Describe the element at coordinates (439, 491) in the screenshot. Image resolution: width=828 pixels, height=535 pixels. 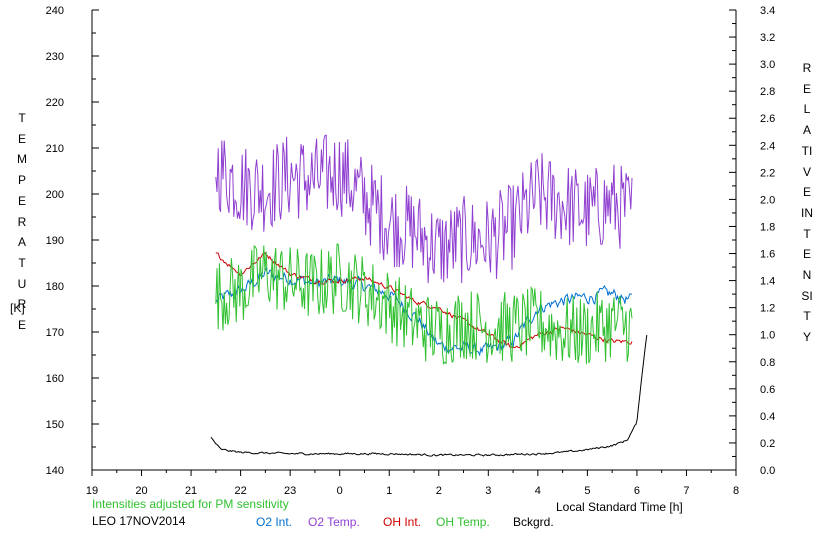
I see `x-tick-label: 2` at that location.